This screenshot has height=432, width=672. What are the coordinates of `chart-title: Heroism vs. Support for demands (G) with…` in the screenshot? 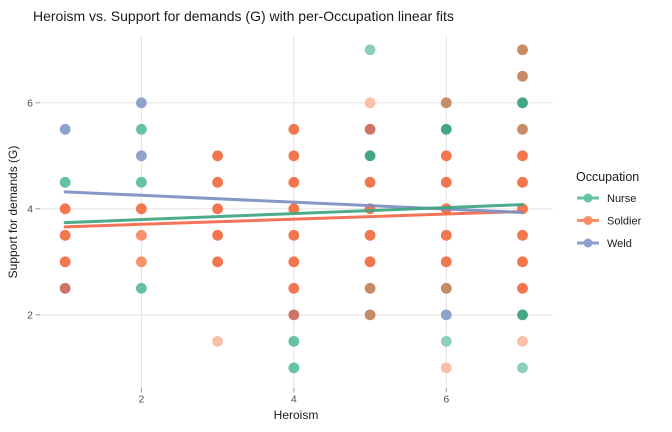 It's located at (243, 16).